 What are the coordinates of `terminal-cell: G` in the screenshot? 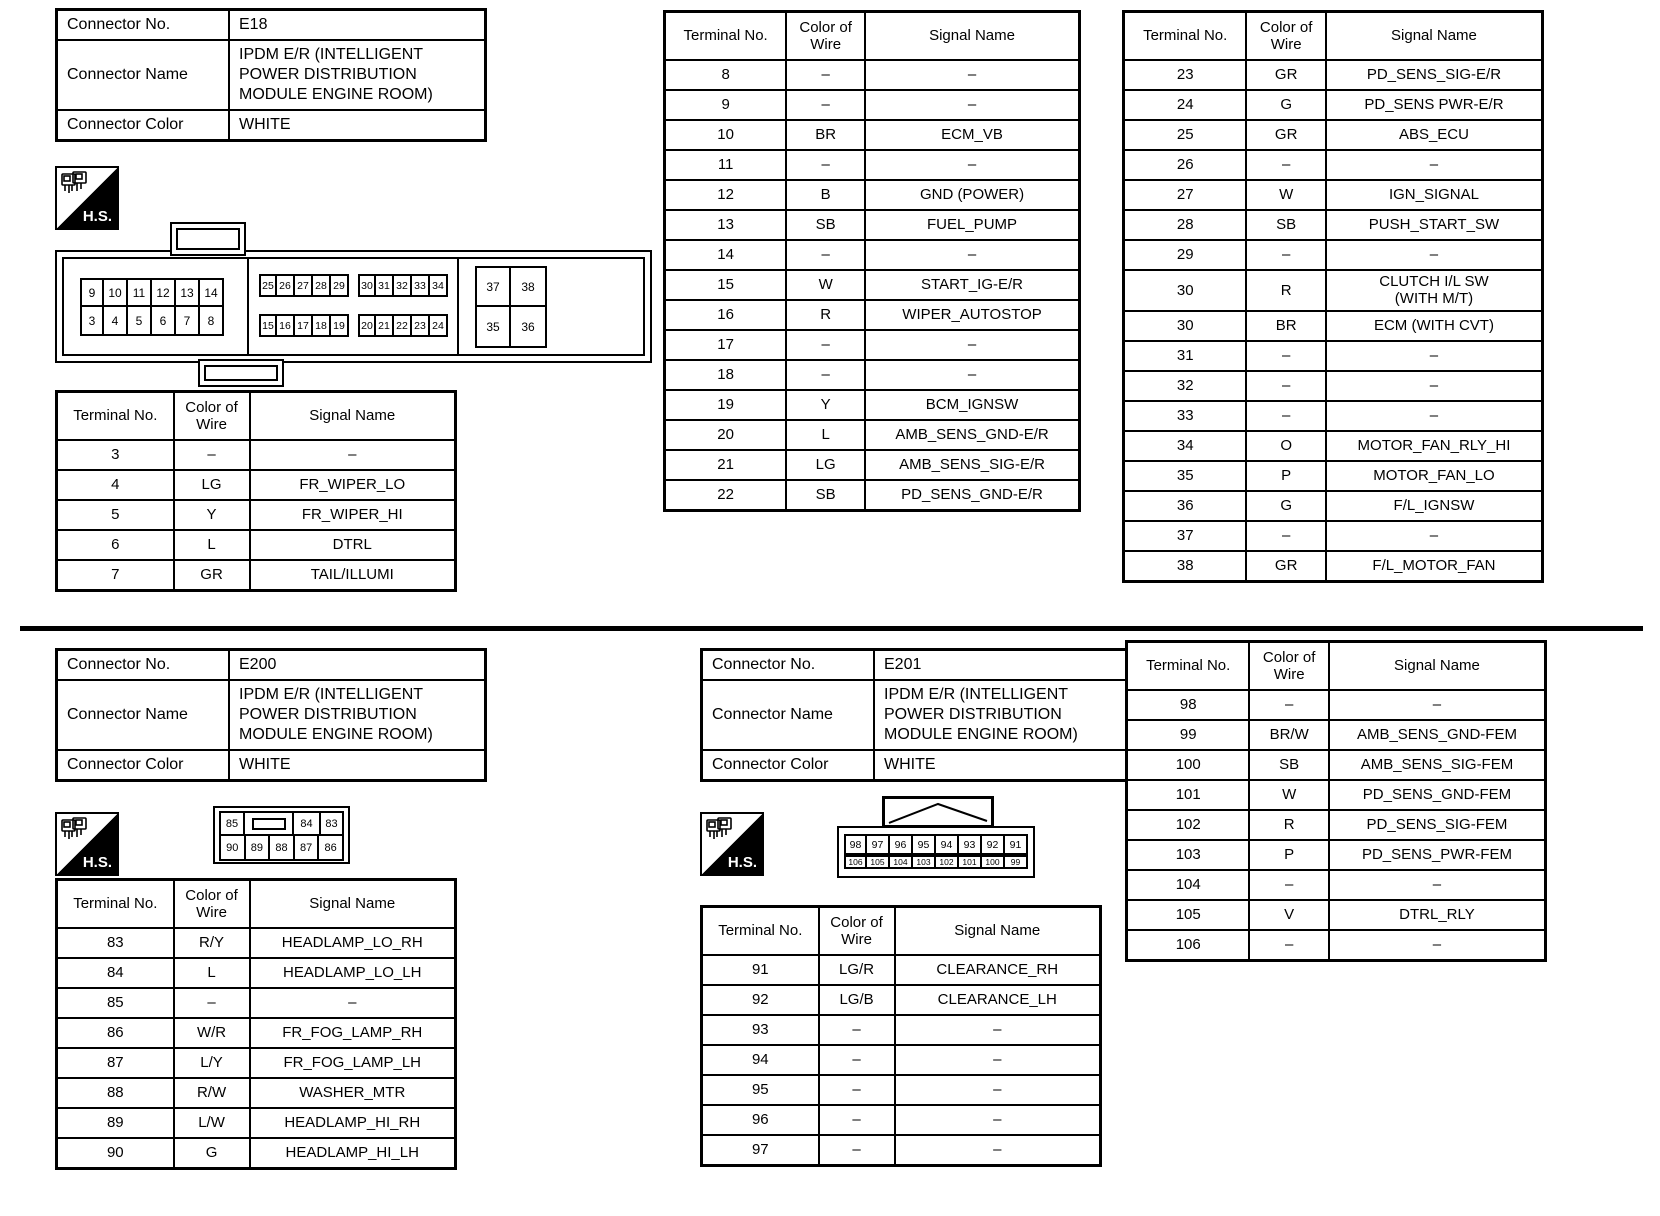 It's located at (1286, 505).